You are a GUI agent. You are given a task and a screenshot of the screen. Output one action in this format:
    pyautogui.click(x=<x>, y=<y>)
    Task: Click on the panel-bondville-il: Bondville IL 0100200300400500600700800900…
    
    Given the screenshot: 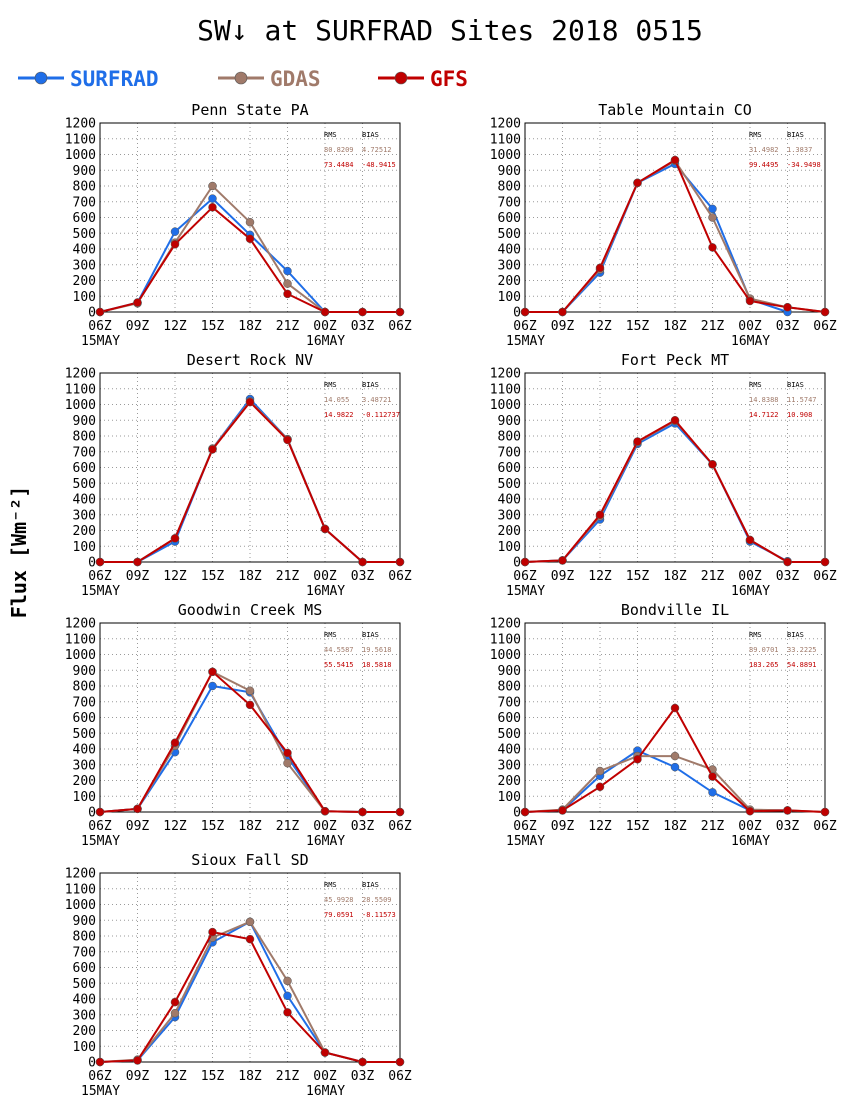 What is the action you would take?
    pyautogui.click(x=663, y=725)
    